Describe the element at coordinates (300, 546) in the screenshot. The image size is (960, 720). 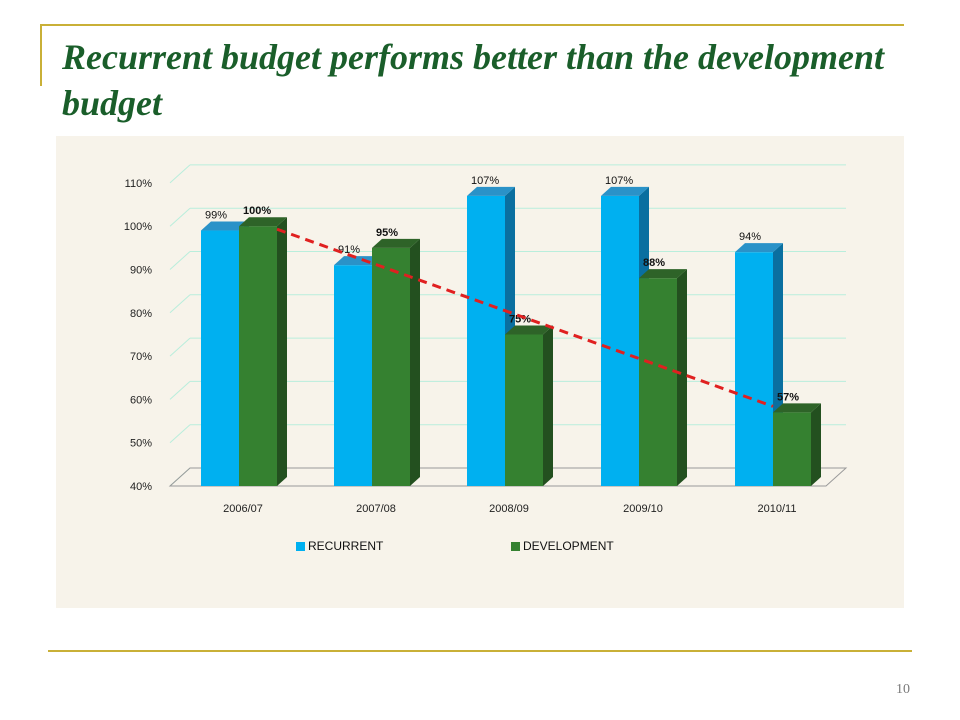
I see `legend-recurrent-swatch` at that location.